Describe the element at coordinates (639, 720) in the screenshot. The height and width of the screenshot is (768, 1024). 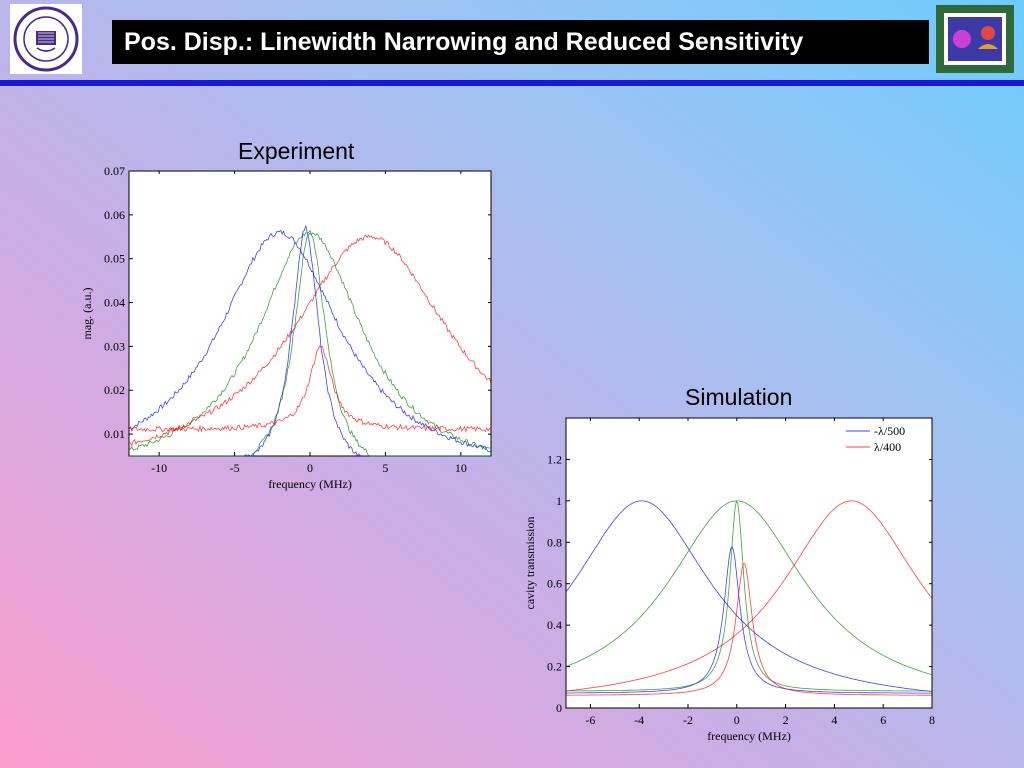
I see `simulation-xtick-label: -4` at that location.